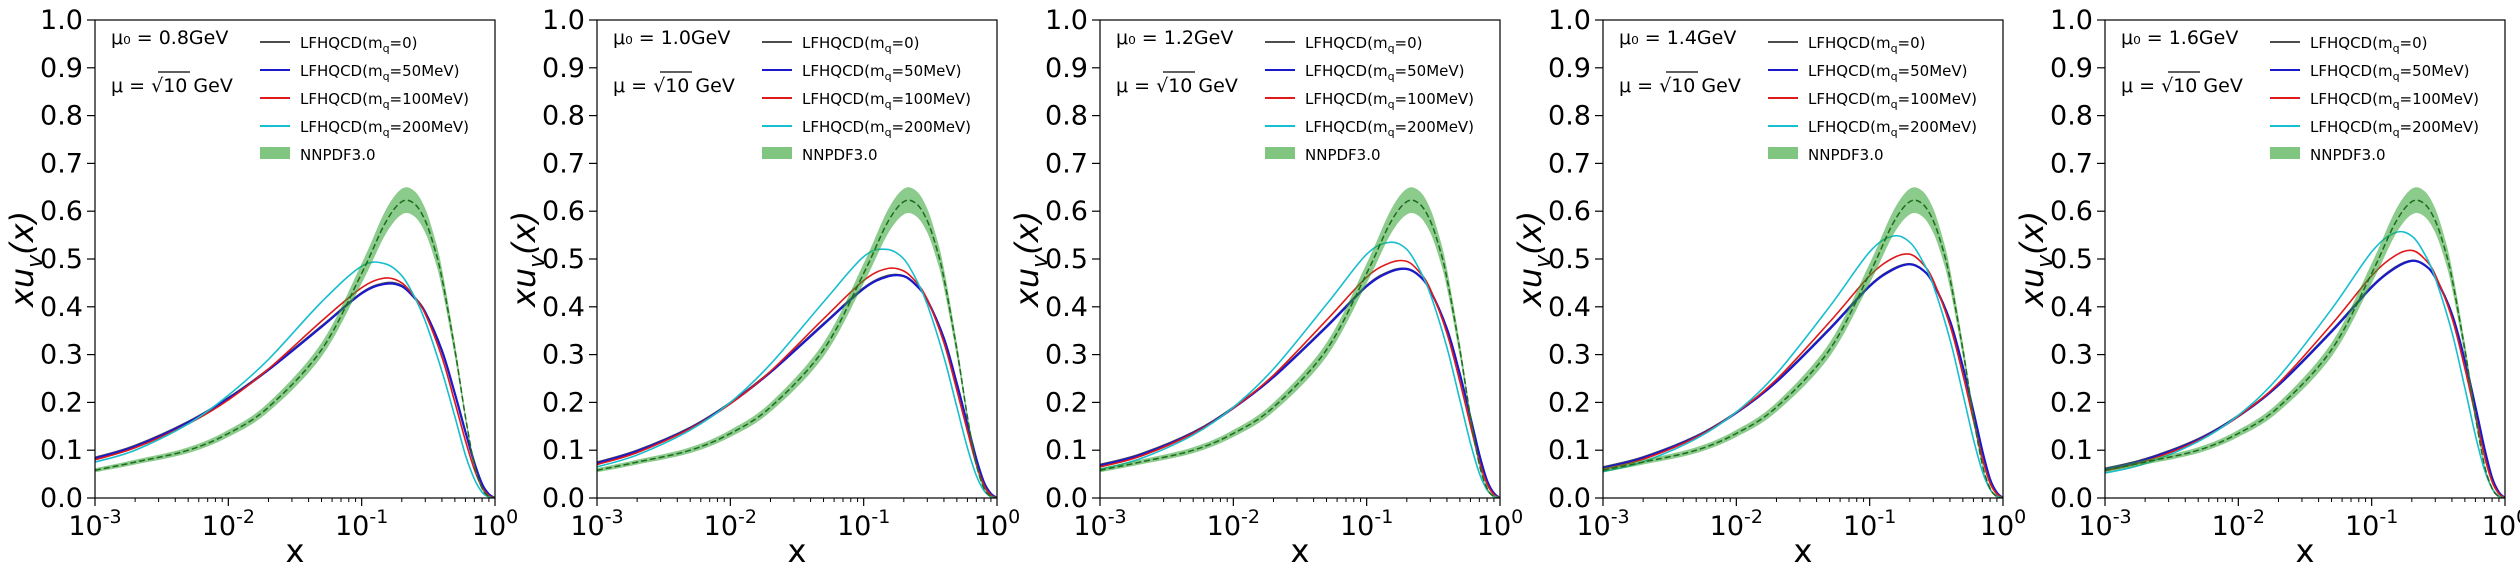  What do you see at coordinates (671, 38) in the screenshot?
I see `mu0-annotation: μ₀ = 1.0GeV` at bounding box center [671, 38].